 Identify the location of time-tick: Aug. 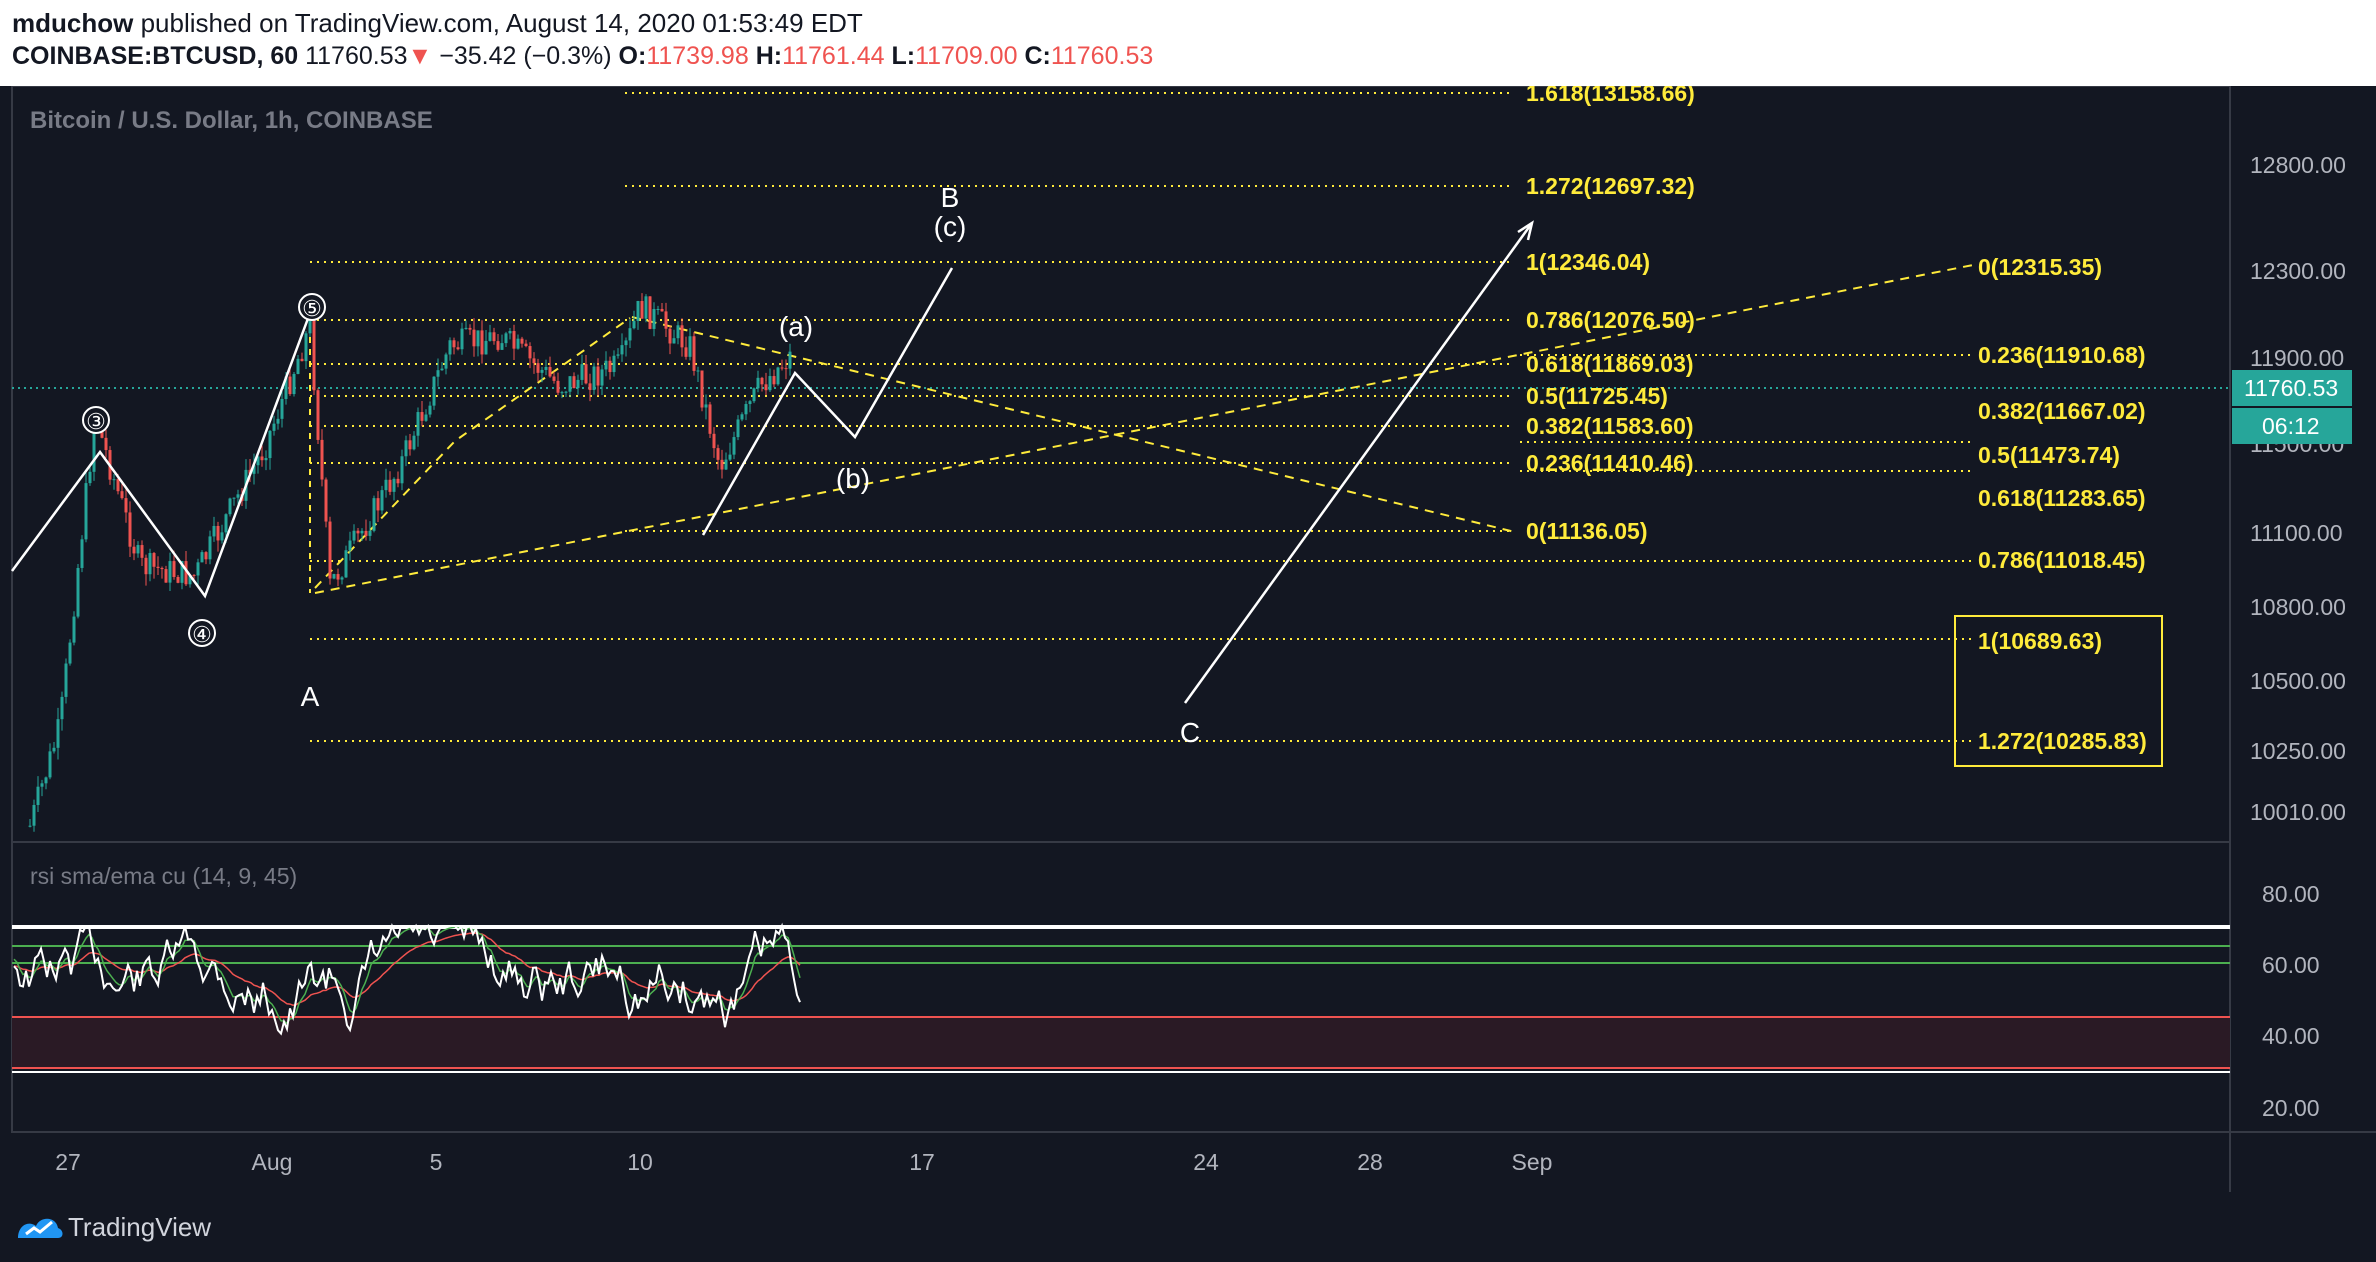
(272, 1162).